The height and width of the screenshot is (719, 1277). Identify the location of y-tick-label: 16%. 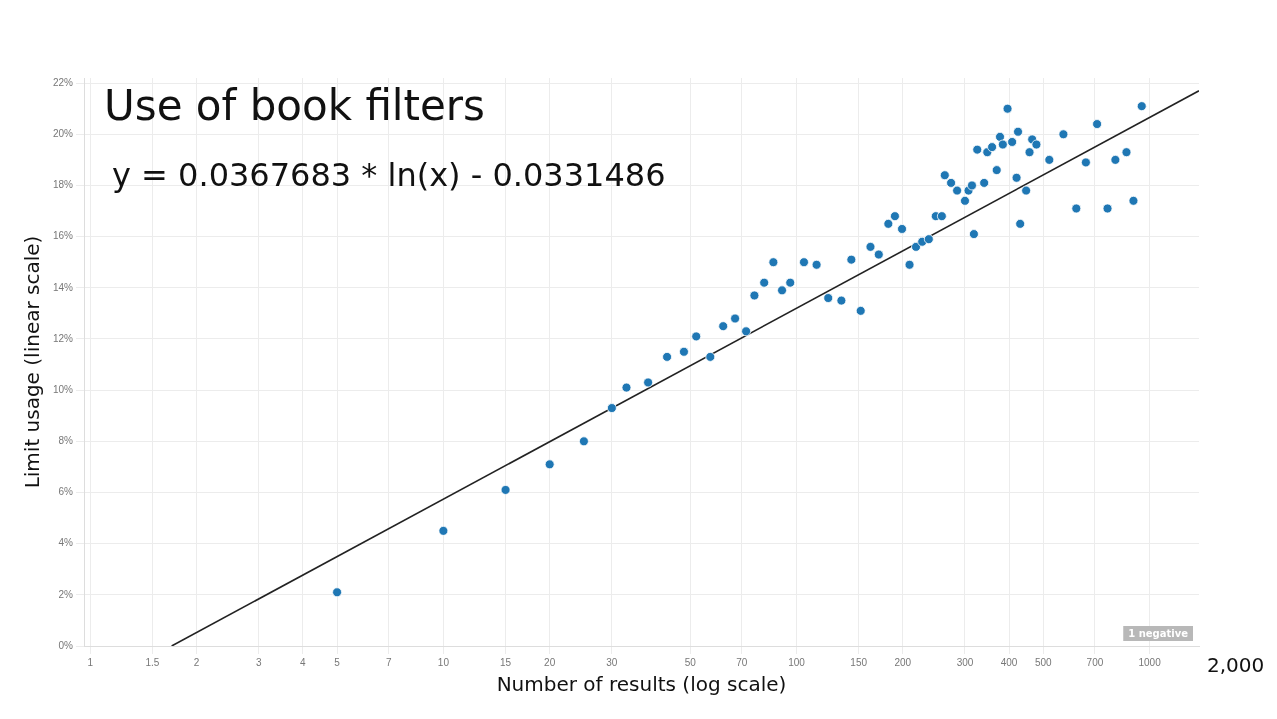
(63, 236).